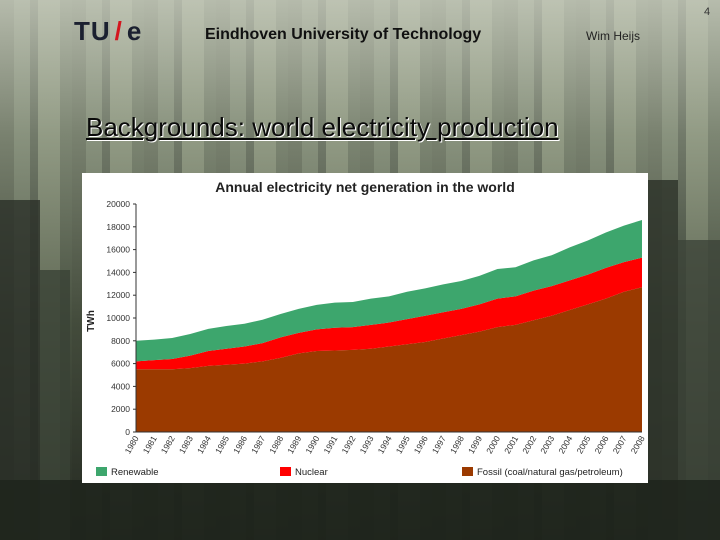 The width and height of the screenshot is (720, 540). What do you see at coordinates (439, 445) in the screenshot?
I see `x-tick-label: 1997` at bounding box center [439, 445].